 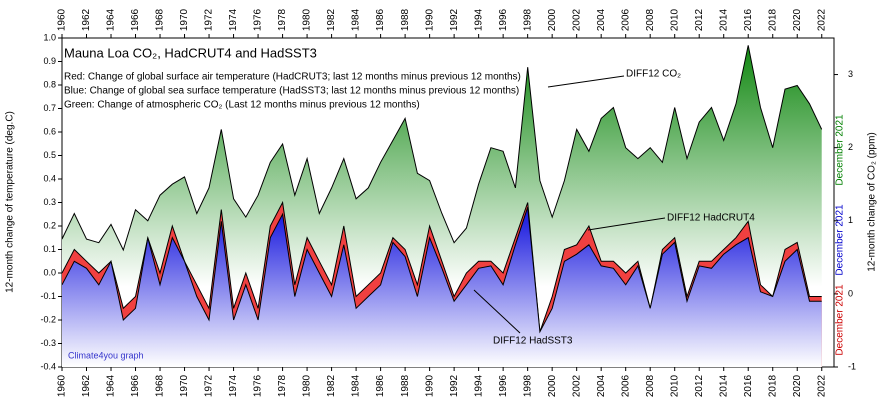 I want to click on y-tick-label: -0.2, so click(x=48, y=319).